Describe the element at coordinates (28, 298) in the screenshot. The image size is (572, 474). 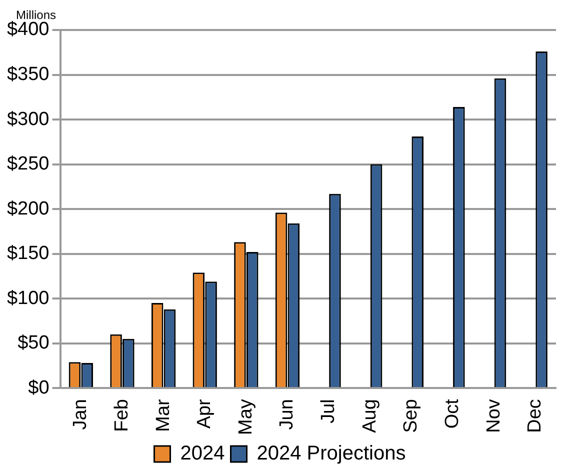
I see `y-tick-label: $100` at that location.